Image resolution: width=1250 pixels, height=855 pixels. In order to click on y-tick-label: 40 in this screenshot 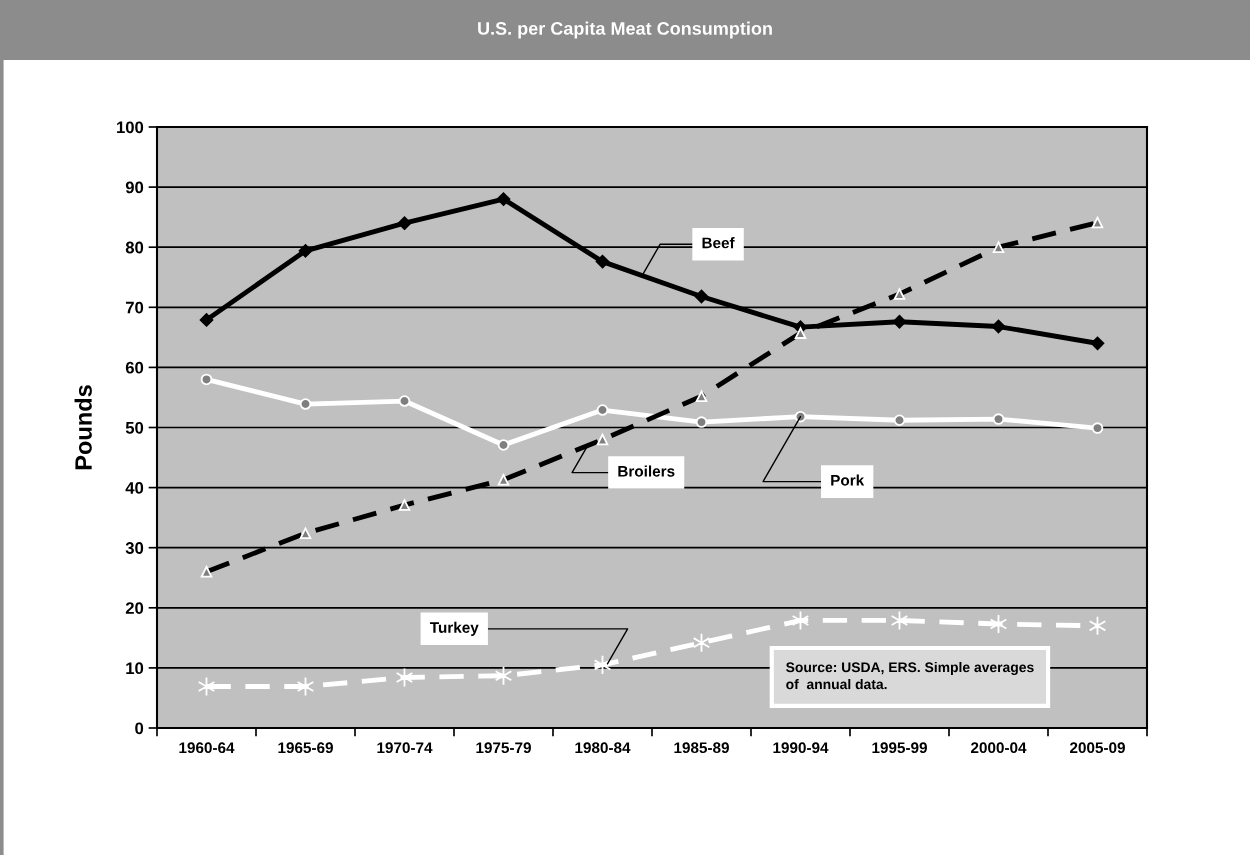, I will do `click(134, 488)`.